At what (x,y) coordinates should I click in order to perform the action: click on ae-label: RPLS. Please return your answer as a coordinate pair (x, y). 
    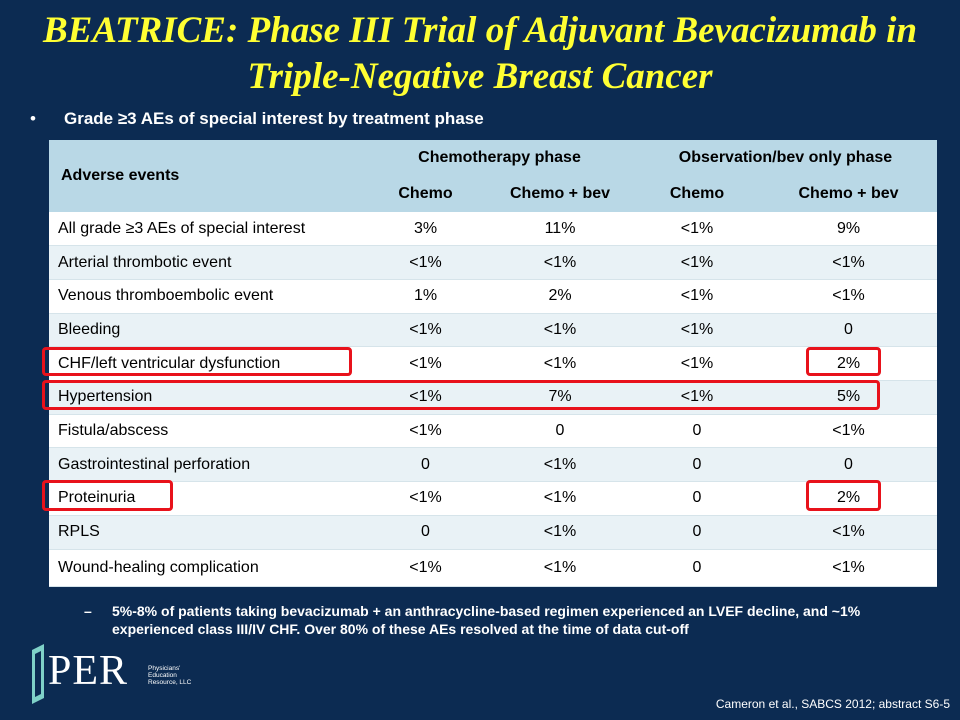
    Looking at the image, I should click on (207, 532).